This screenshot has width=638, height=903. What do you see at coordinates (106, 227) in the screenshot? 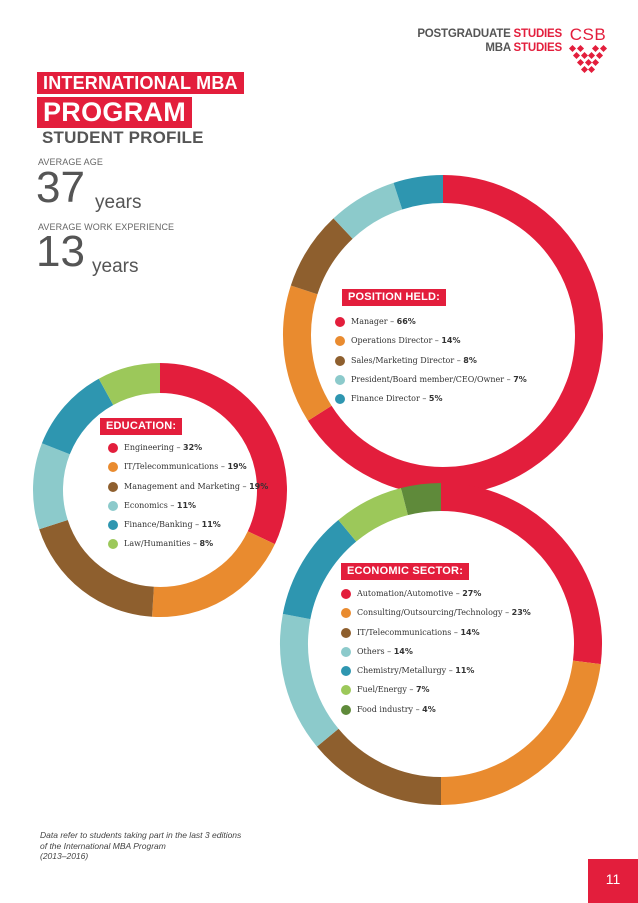
I see `average-experience-label: AVERAGE WORK EXPERIENCE` at bounding box center [106, 227].